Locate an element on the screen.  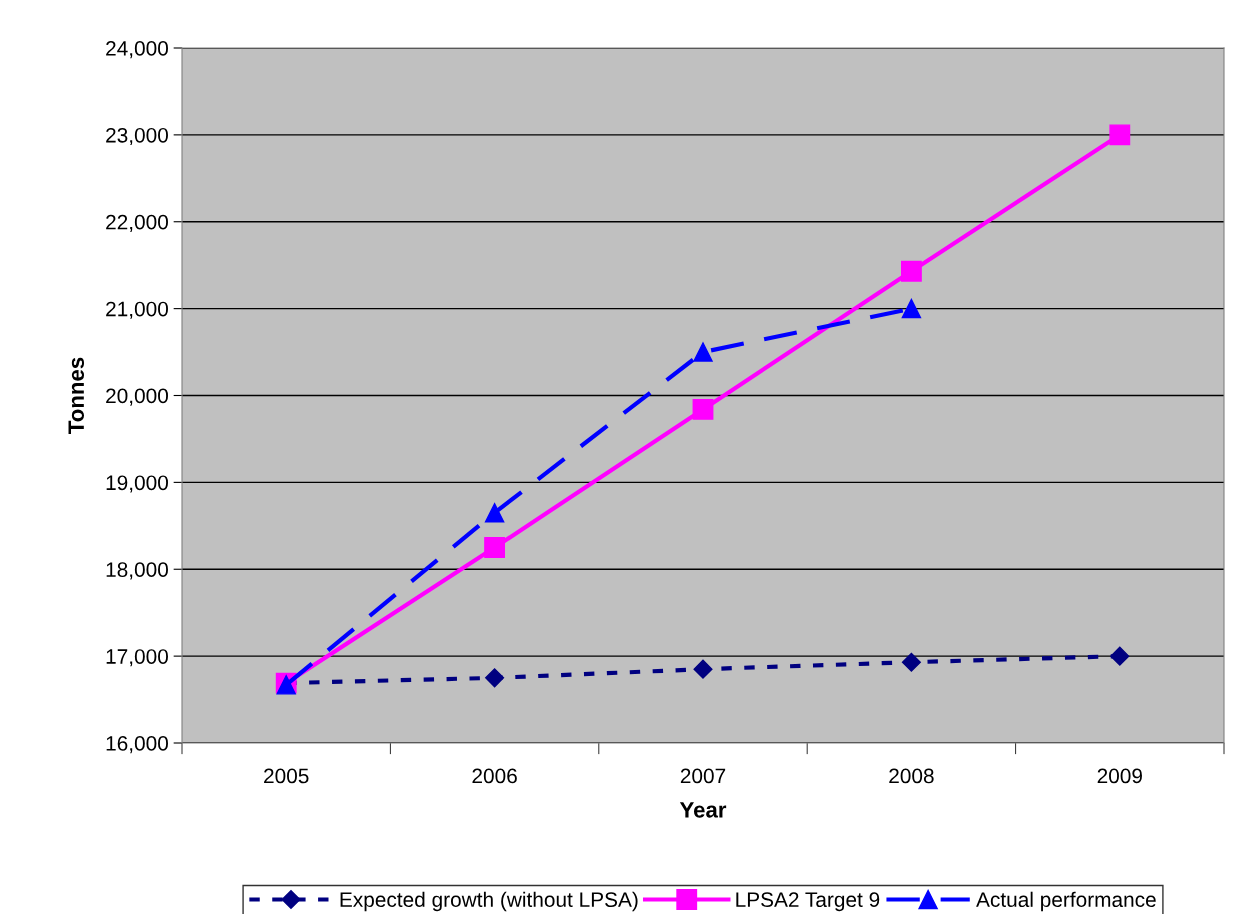
y-tick-label: 23,000 is located at coordinates (137, 136).